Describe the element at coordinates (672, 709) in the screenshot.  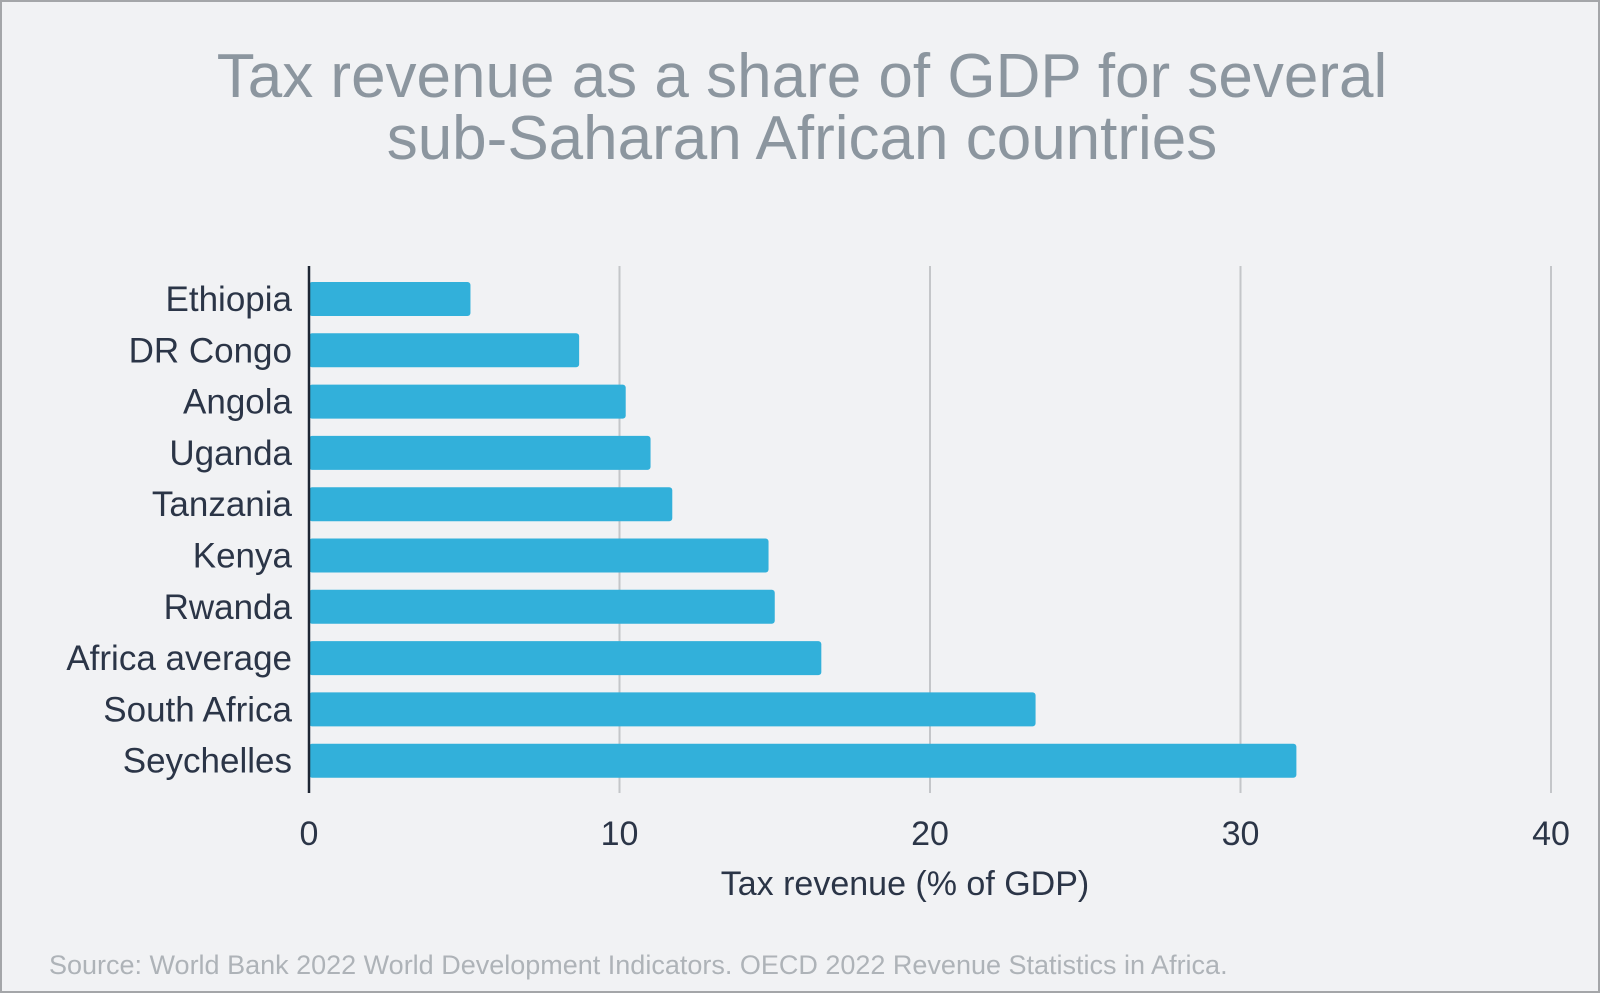
I see `bar-south-africa` at that location.